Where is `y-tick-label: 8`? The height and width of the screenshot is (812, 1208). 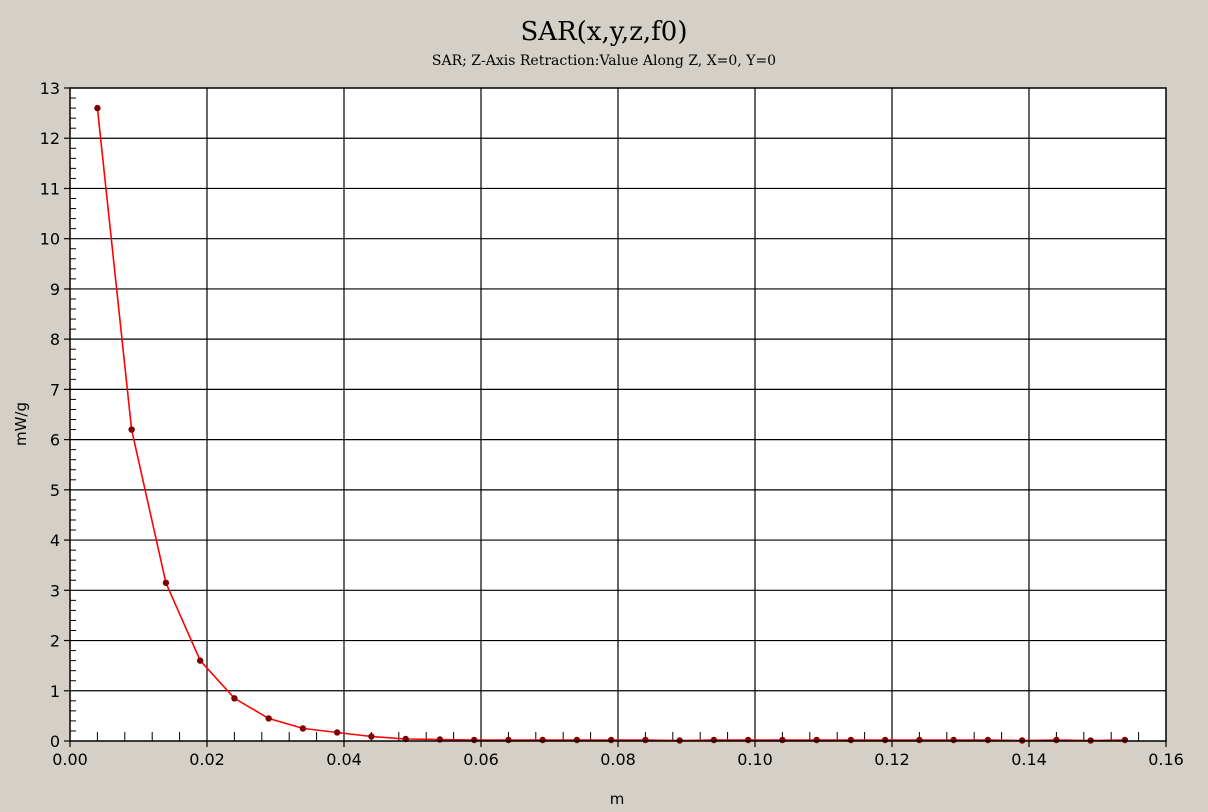 y-tick-label: 8 is located at coordinates (55, 339).